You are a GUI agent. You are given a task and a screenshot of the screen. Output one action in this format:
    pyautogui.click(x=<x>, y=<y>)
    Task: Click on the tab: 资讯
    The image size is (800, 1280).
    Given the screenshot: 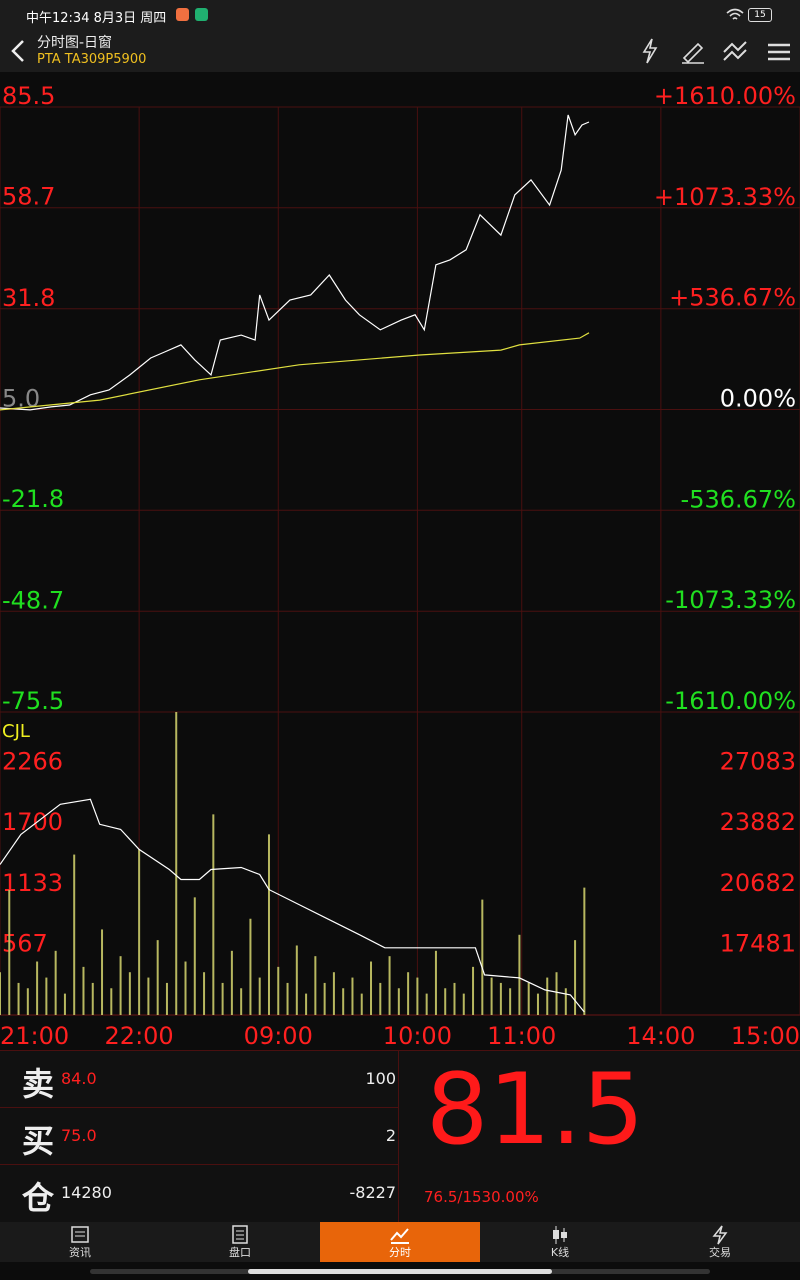 What is the action you would take?
    pyautogui.click(x=80, y=1242)
    